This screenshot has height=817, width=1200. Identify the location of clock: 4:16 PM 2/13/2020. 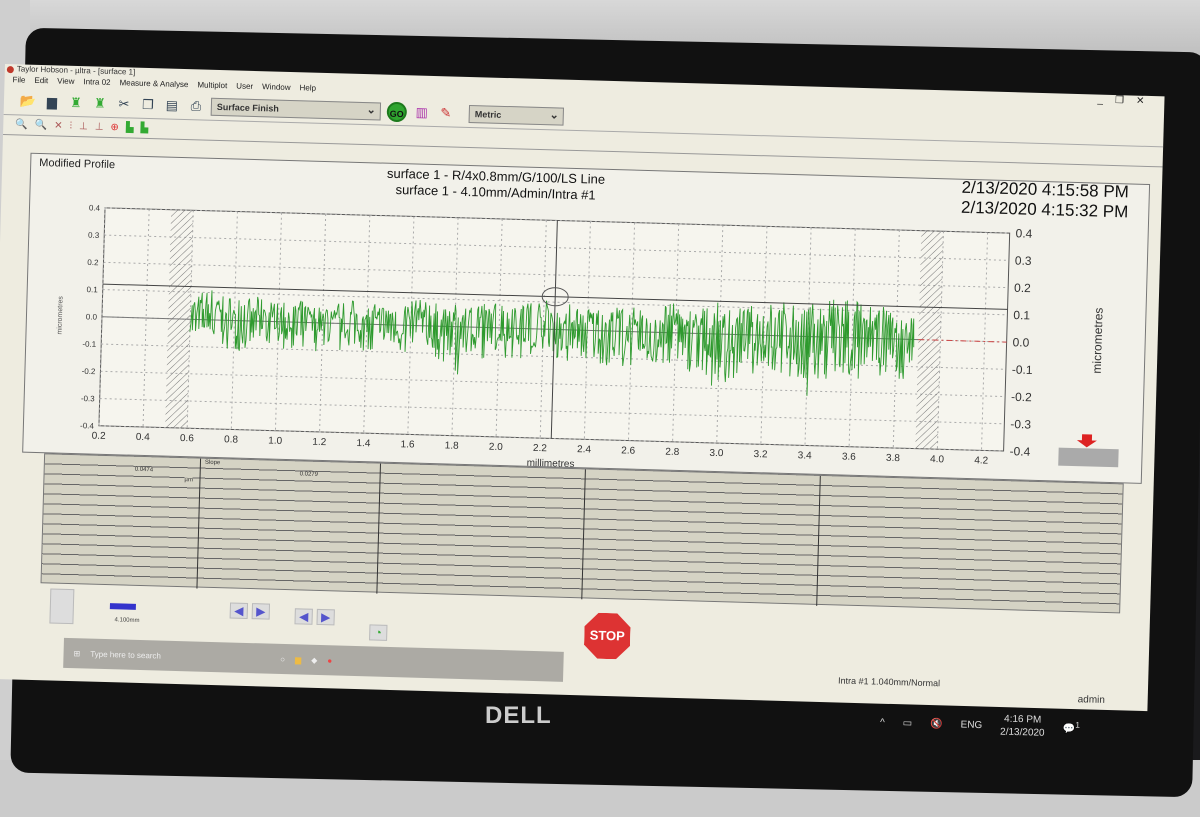
(1022, 726).